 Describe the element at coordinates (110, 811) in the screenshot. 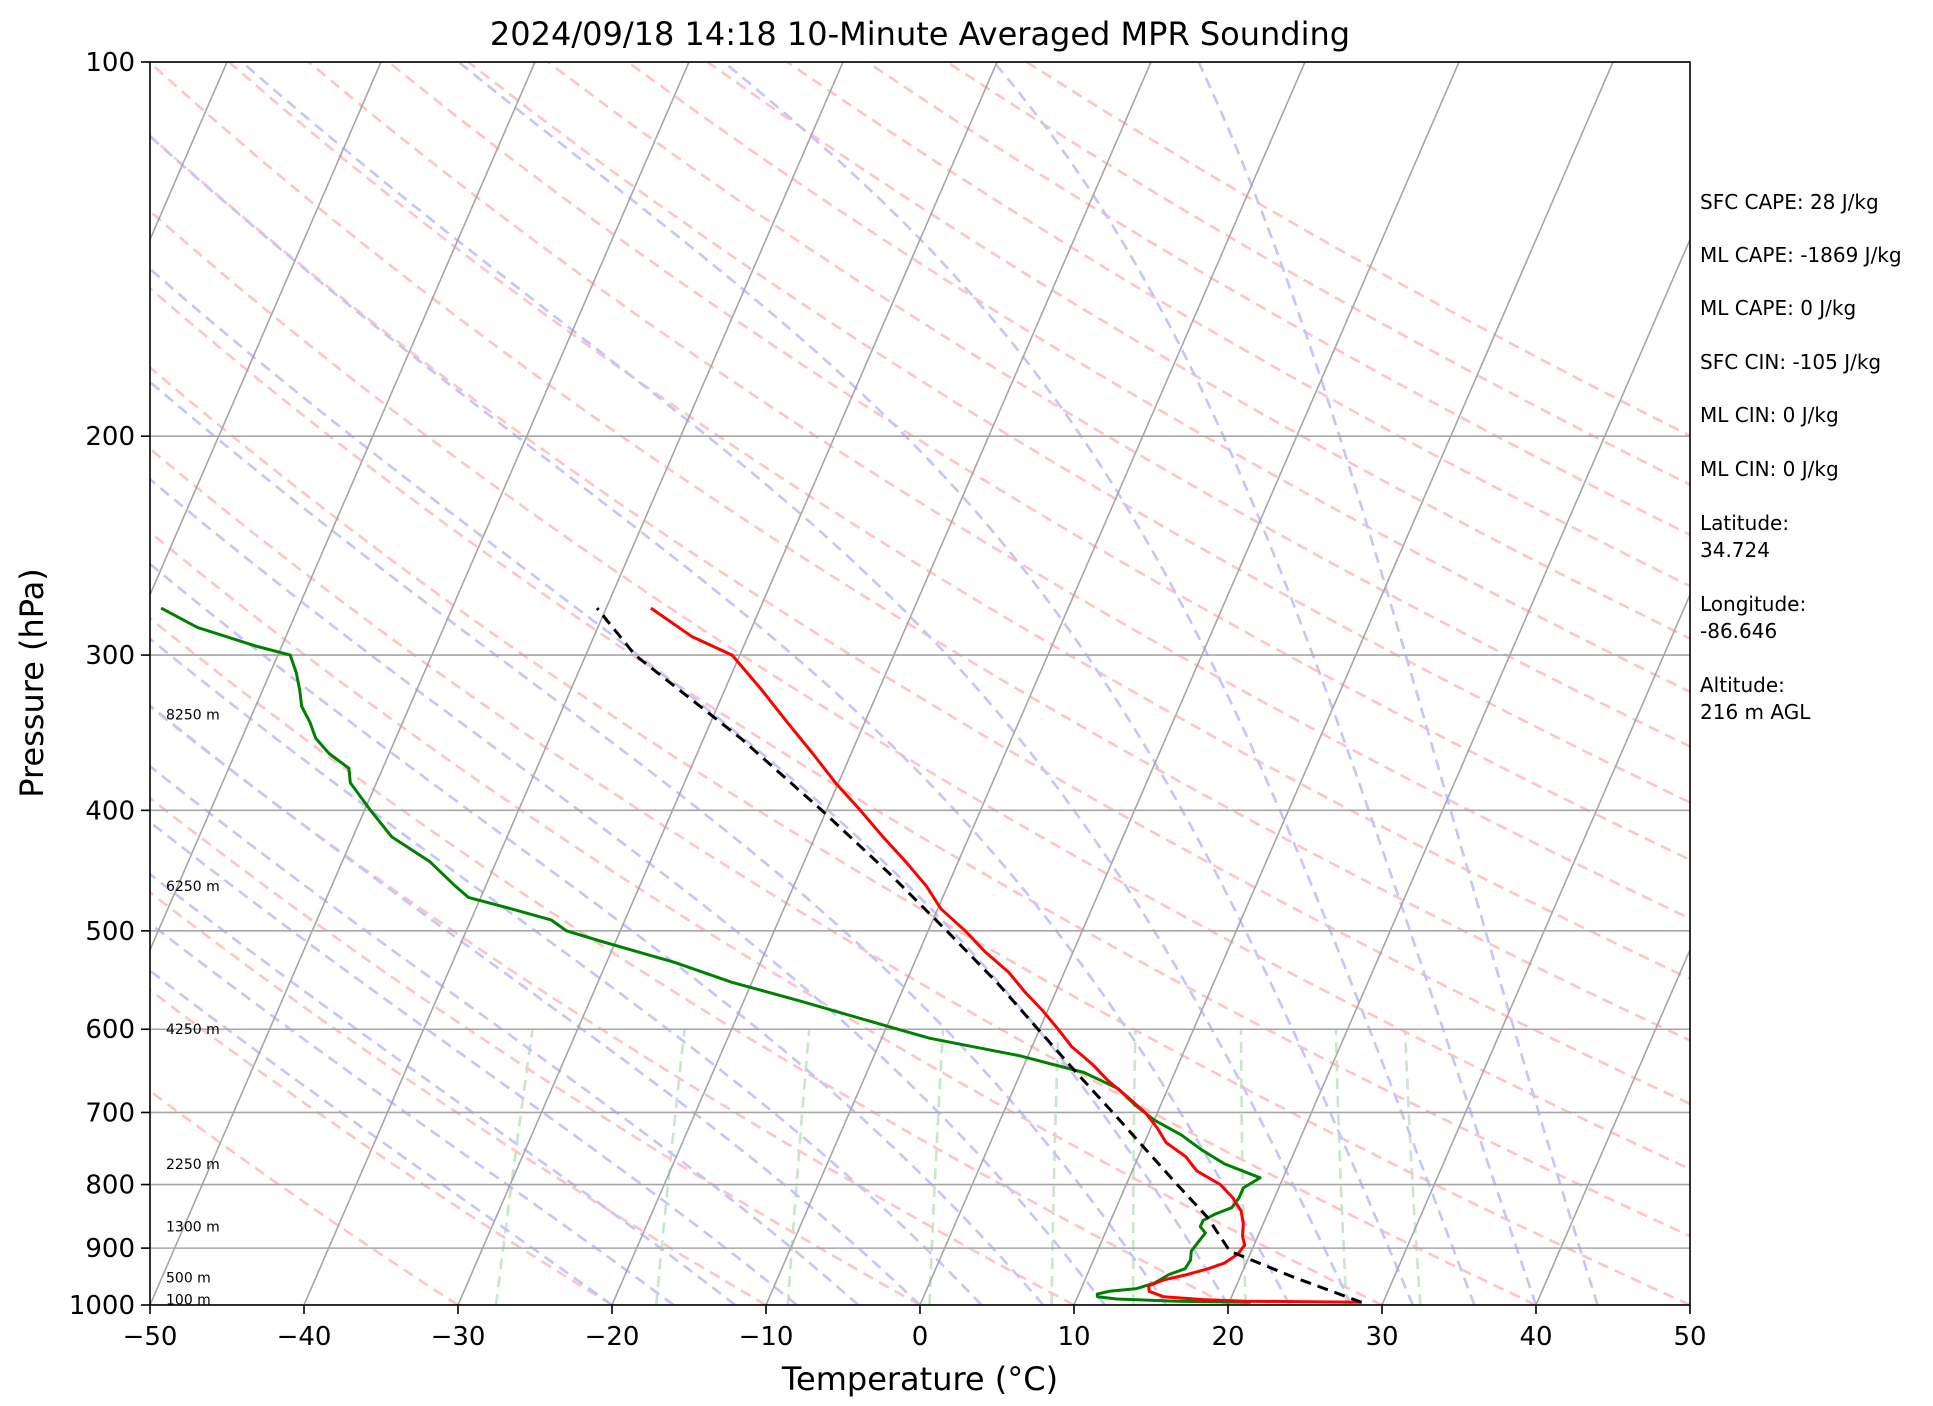

I see `y-tick-label: 400` at that location.